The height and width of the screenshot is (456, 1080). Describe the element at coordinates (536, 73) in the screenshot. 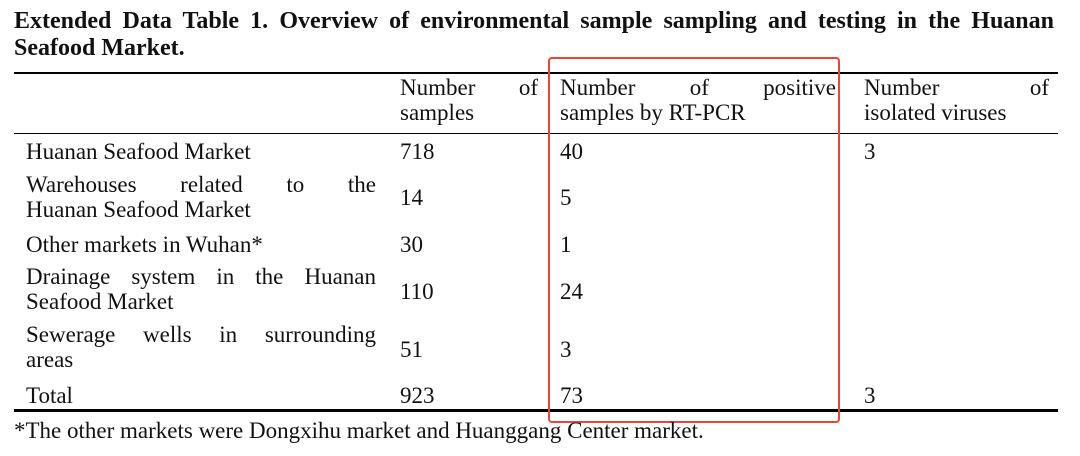

I see `table-top-rule` at that location.